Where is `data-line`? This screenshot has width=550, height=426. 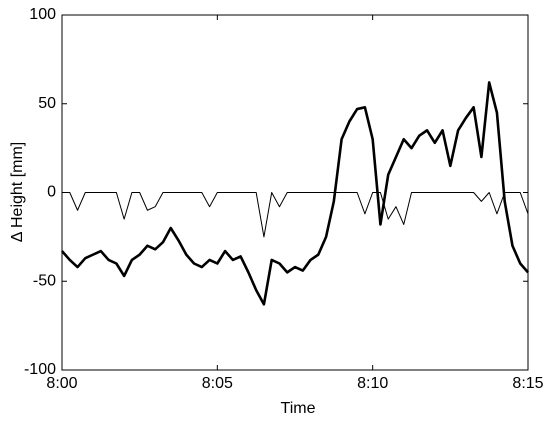
data-line is located at coordinates (295, 215).